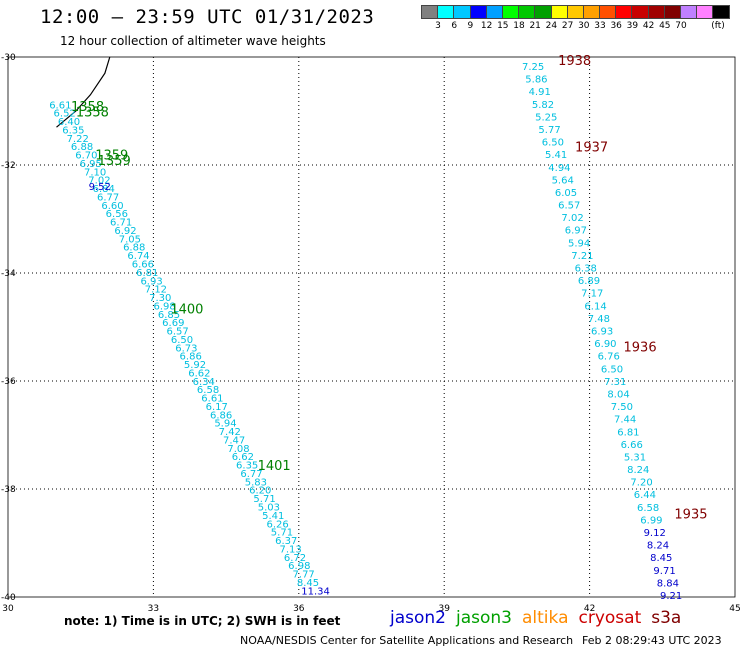 Image resolution: width=740 pixels, height=650 pixels. Describe the element at coordinates (671, 596) in the screenshot. I see `wave-height-label: 9.21` at that location.